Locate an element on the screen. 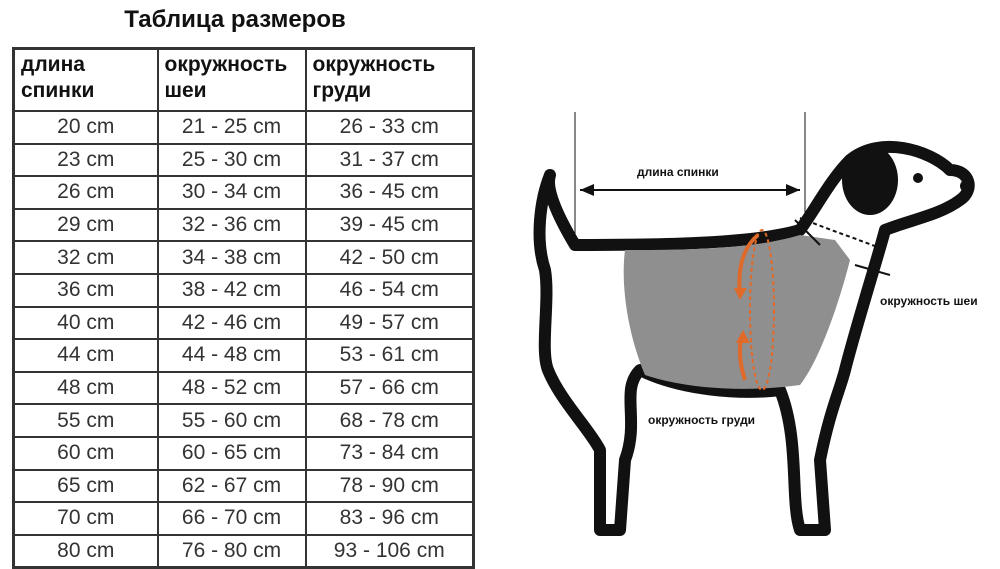 This screenshot has height=569, width=1000. cell-neck: 42 - 46 cm is located at coordinates (231, 323).